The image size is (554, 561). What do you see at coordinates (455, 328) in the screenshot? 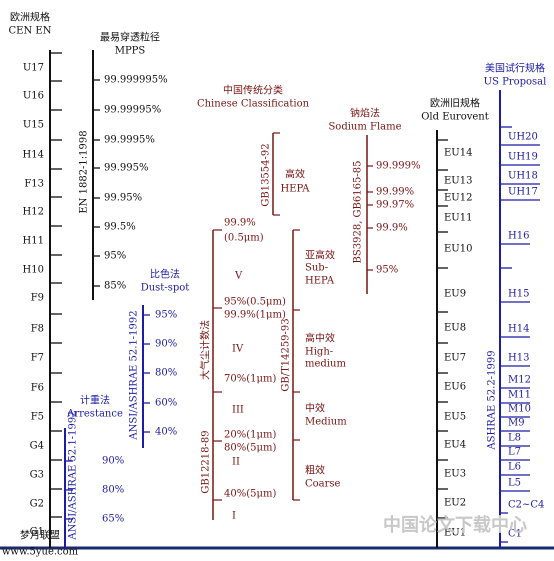
I see `eurovent-class: EU8` at bounding box center [455, 328].